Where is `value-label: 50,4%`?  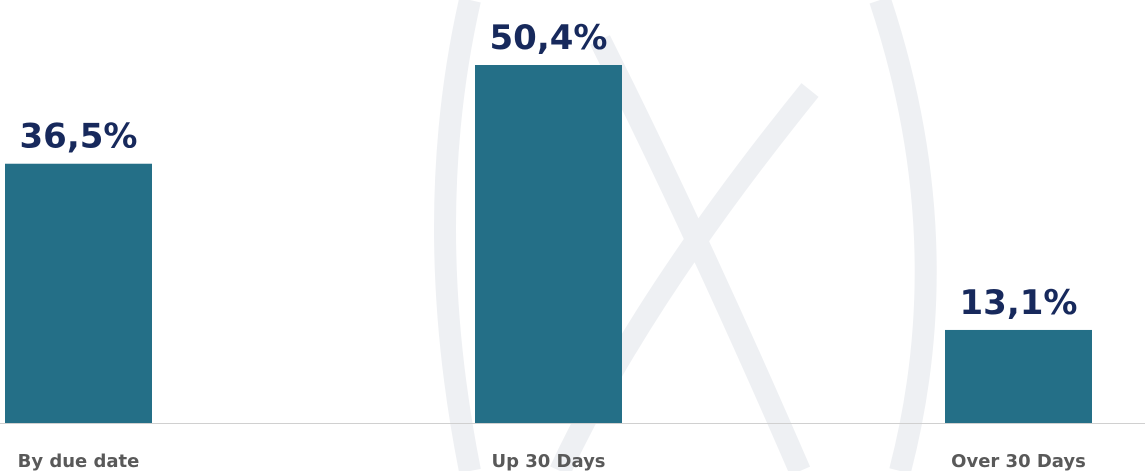 value-label: 50,4% is located at coordinates (549, 38).